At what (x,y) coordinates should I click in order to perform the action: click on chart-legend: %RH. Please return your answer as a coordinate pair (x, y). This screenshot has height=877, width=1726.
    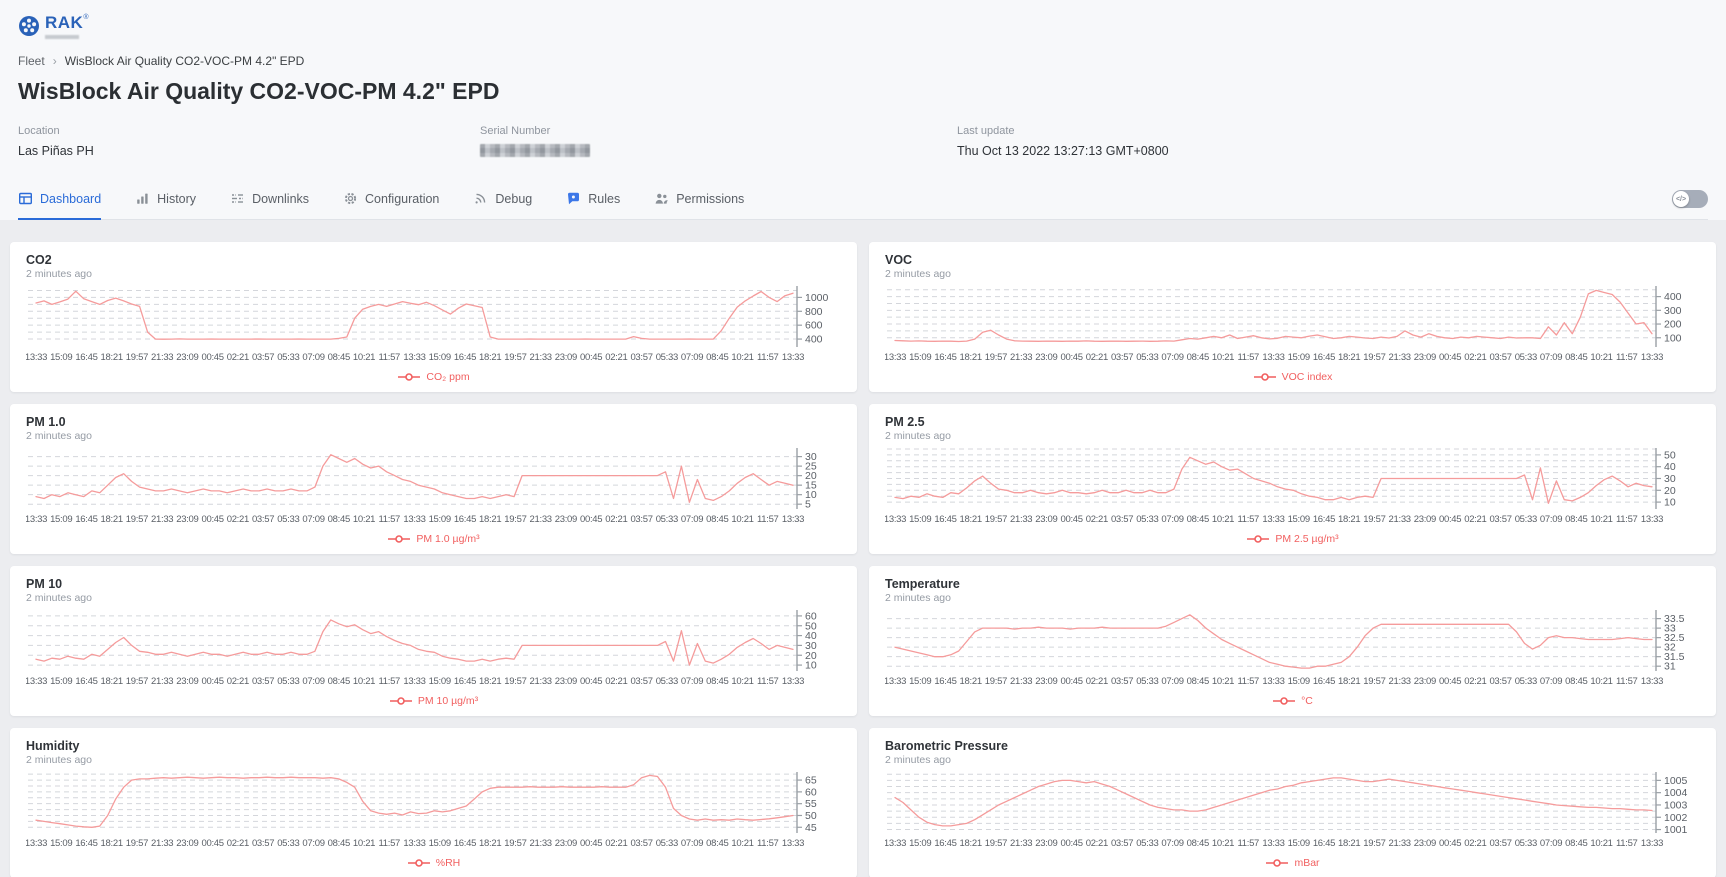
    Looking at the image, I should click on (433, 863).